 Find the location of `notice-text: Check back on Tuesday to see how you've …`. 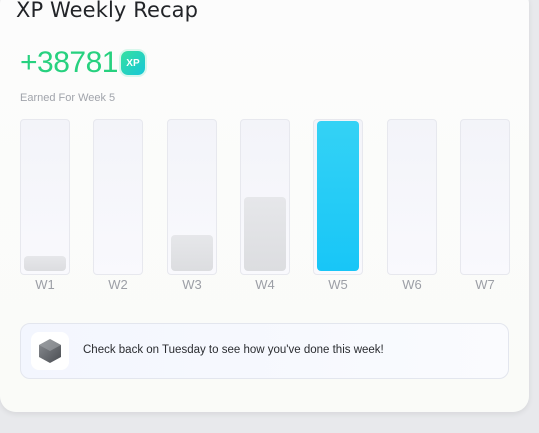

notice-text: Check back on Tuesday to see how you've … is located at coordinates (233, 350).